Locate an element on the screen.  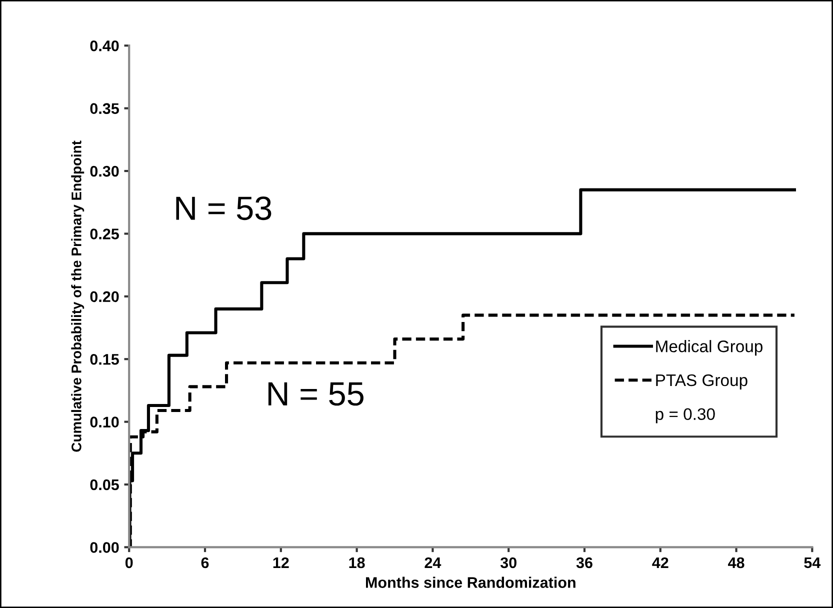
y-tick-label: 0.35 is located at coordinates (104, 108).